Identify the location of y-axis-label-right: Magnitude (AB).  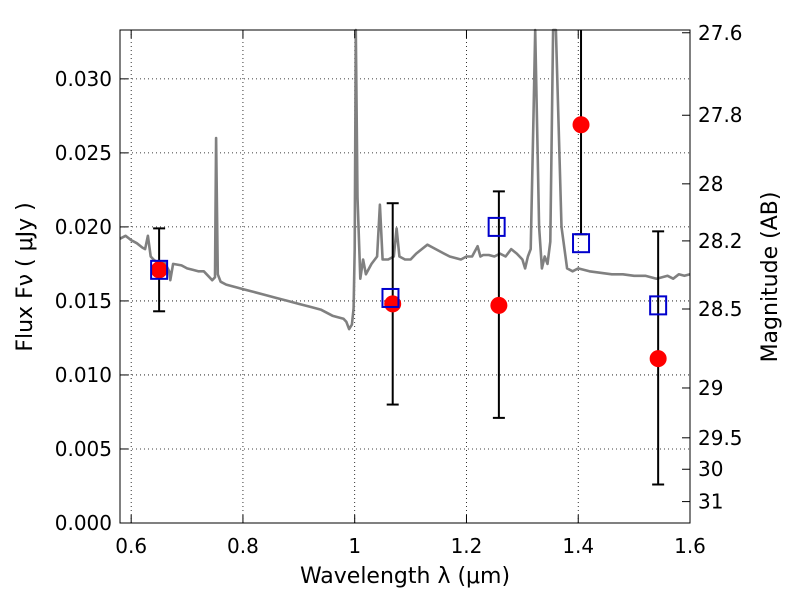
(770, 277).